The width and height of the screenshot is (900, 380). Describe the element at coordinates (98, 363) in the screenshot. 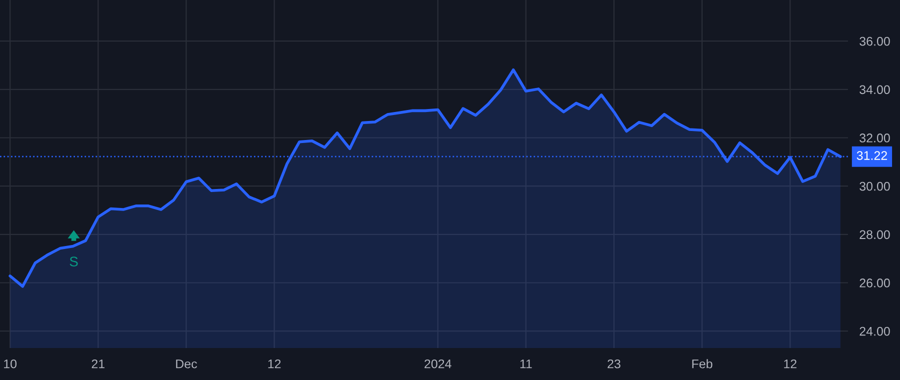

I see `x-tick-label: 21` at that location.